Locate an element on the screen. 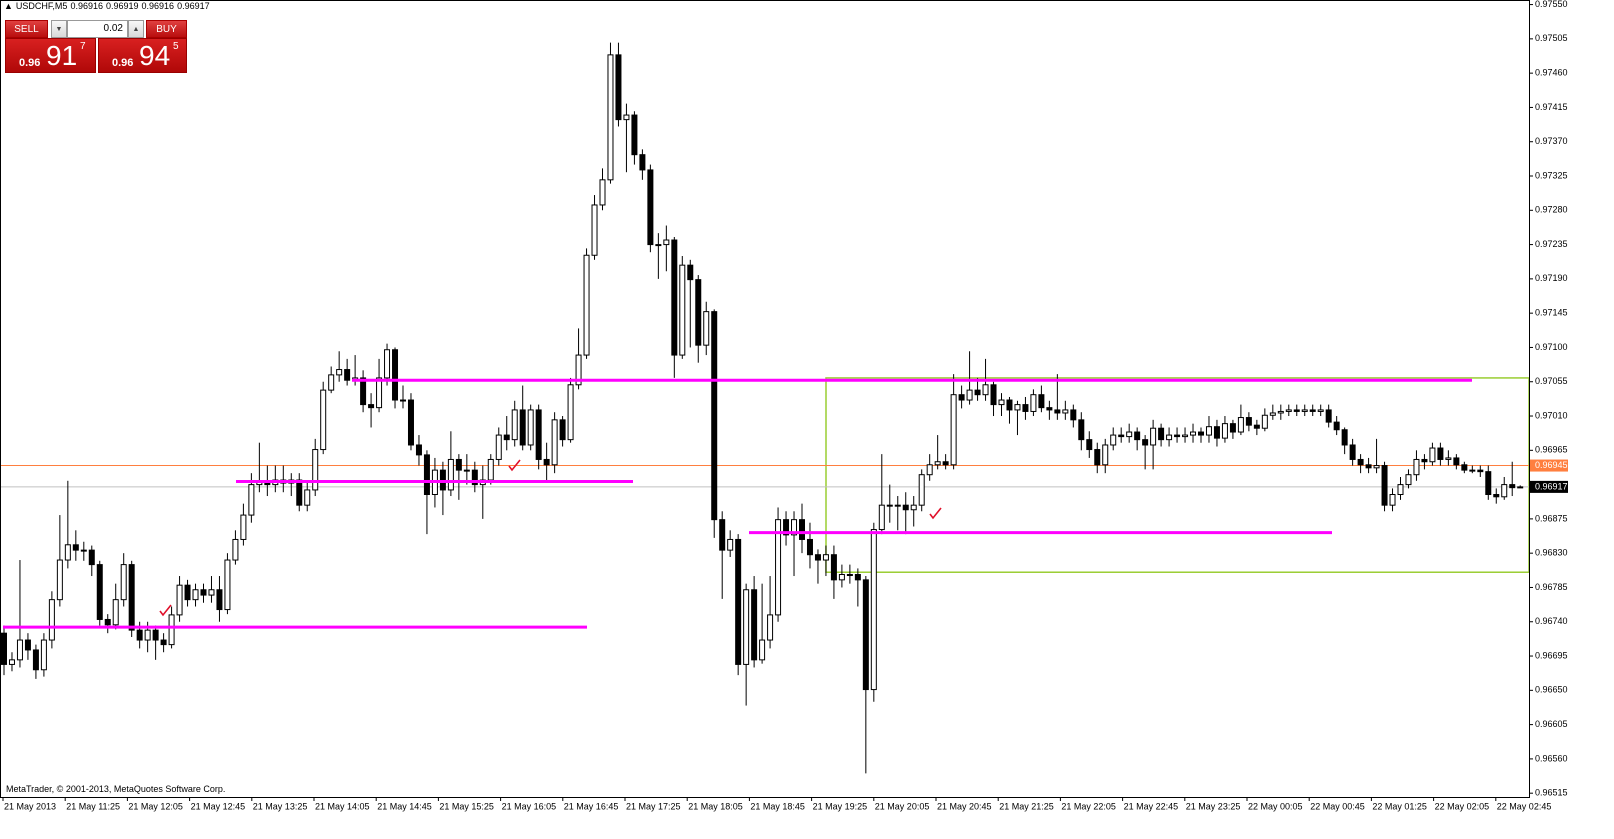  x-tick-label: 21 May 17:25 is located at coordinates (653, 806).